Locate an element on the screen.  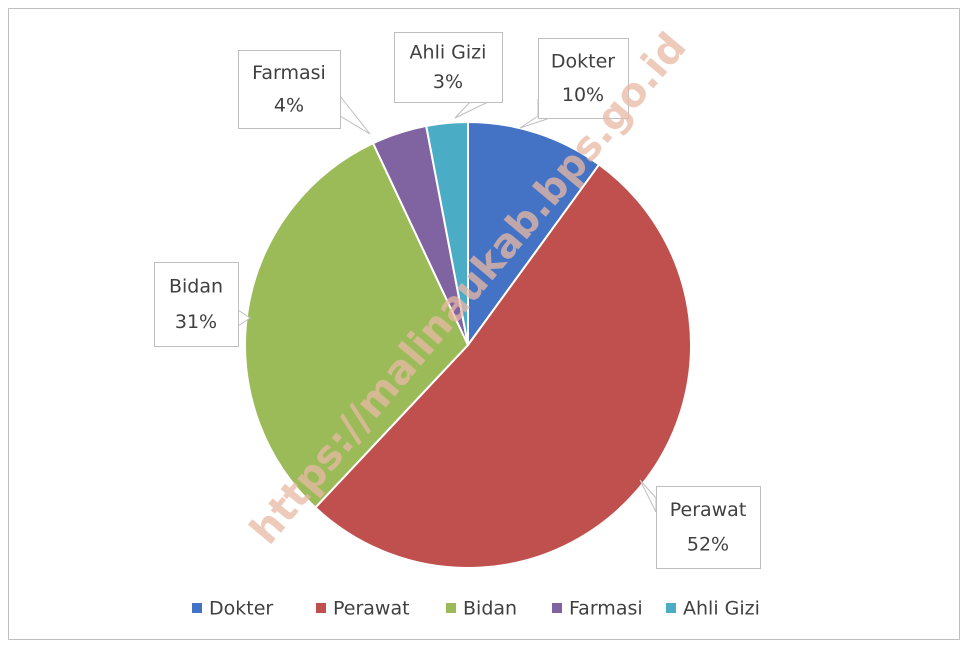
legend-label: Farmasi is located at coordinates (606, 609).